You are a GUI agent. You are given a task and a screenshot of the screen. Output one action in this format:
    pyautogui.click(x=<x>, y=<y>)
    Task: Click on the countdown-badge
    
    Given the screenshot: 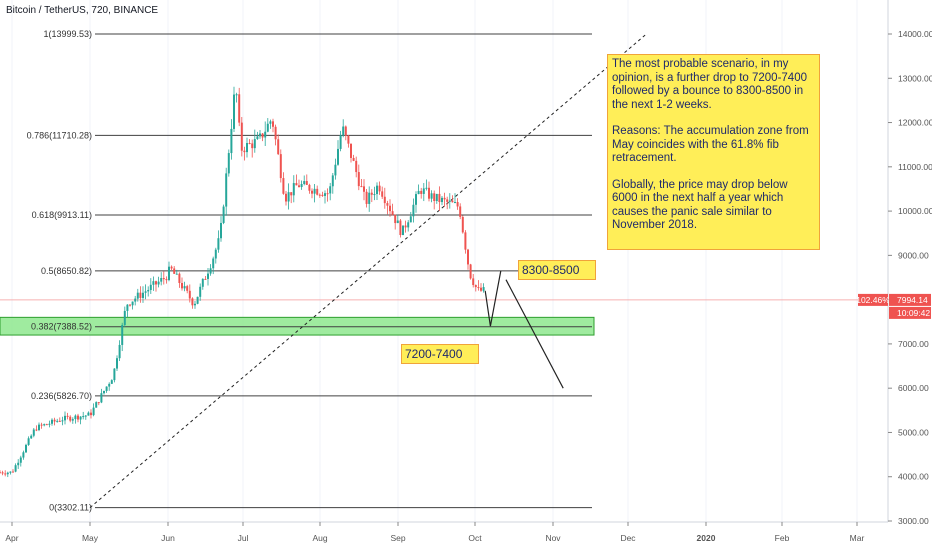 What is the action you would take?
    pyautogui.click(x=910, y=312)
    